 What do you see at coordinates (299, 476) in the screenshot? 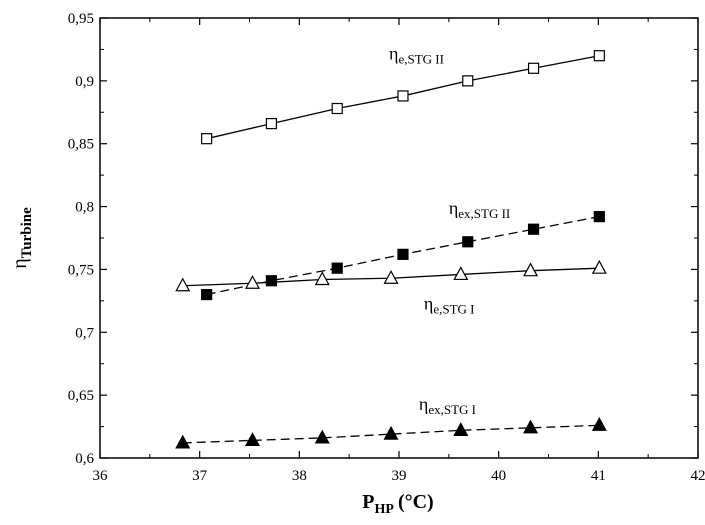
I see `x-tick-label: 38` at bounding box center [299, 476].